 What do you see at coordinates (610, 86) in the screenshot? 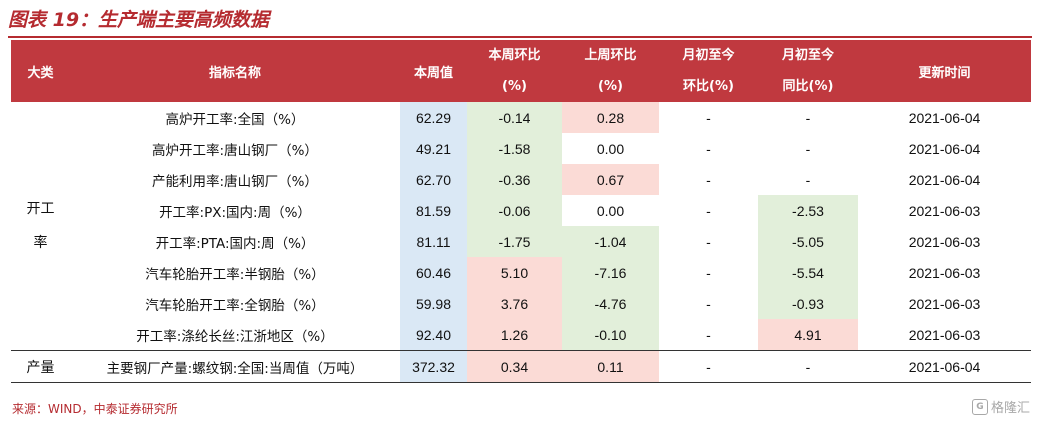
I see `header-prev-wow-unit: (%)` at bounding box center [610, 86].